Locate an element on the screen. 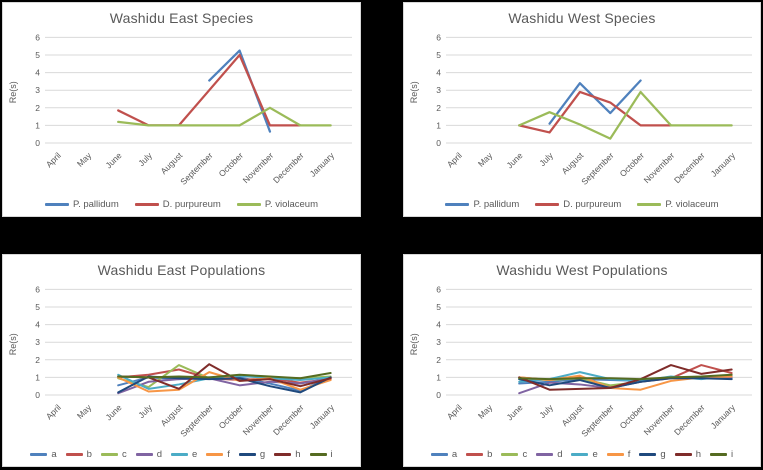 The width and height of the screenshot is (763, 470). legend-item: c is located at coordinates (514, 454).